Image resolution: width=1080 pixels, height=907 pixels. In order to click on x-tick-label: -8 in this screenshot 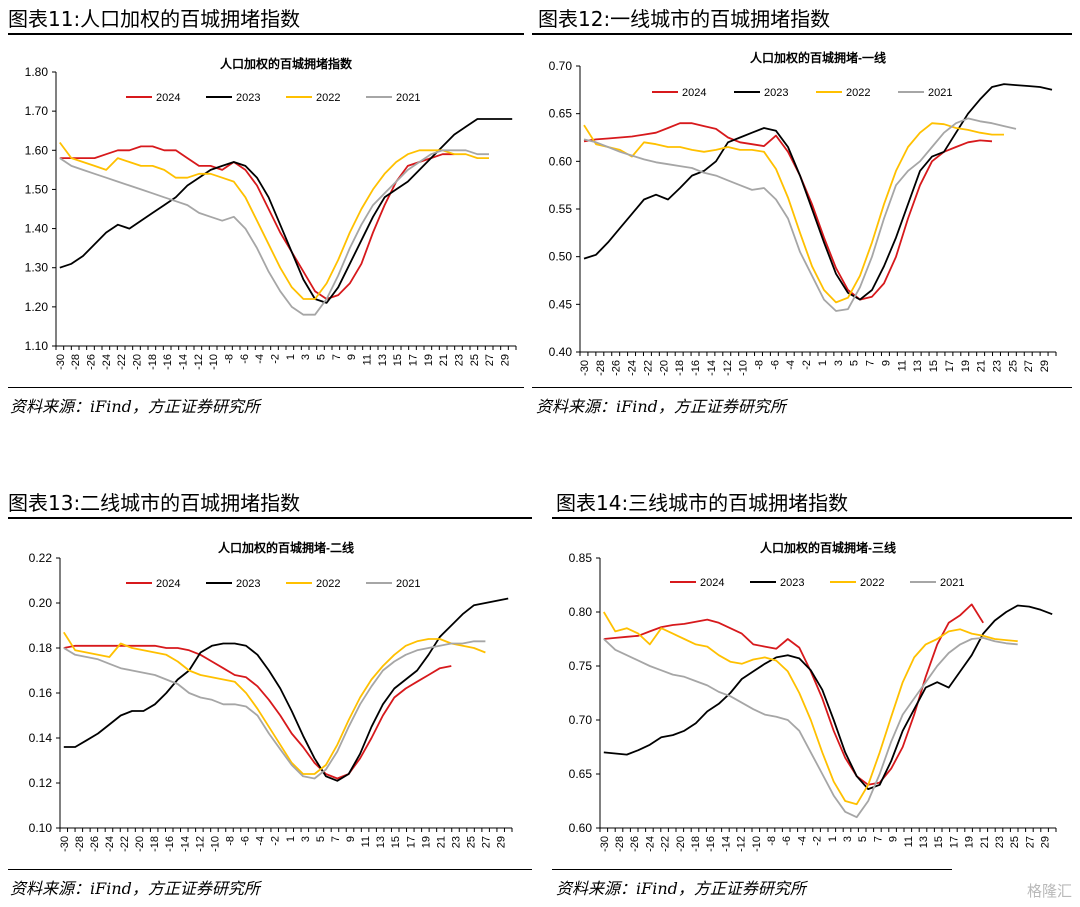, I will do `click(772, 841)`.